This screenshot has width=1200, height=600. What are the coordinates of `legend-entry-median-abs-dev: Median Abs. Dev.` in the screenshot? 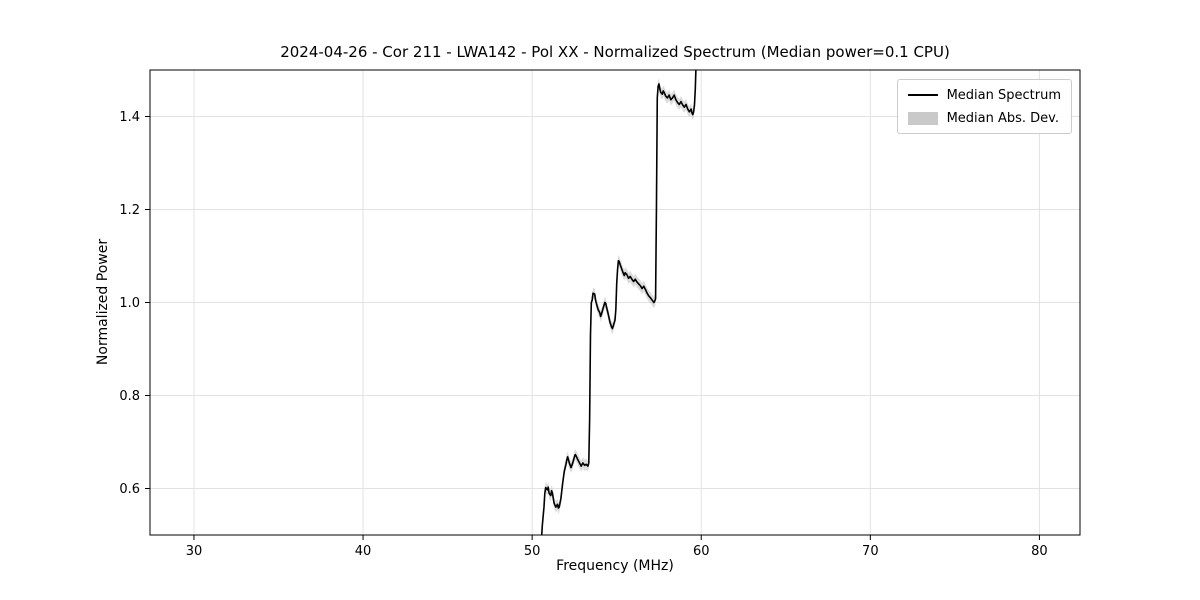 It's located at (984, 118).